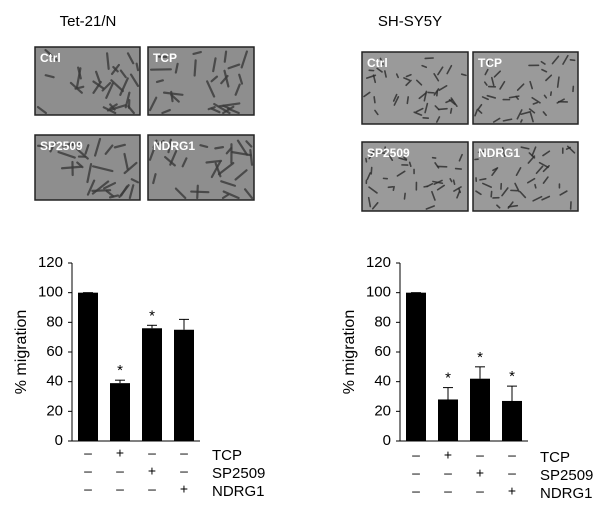 This screenshot has width=600, height=518. Describe the element at coordinates (566, 493) in the screenshot. I see `treatment-name: NDRG1` at that location.